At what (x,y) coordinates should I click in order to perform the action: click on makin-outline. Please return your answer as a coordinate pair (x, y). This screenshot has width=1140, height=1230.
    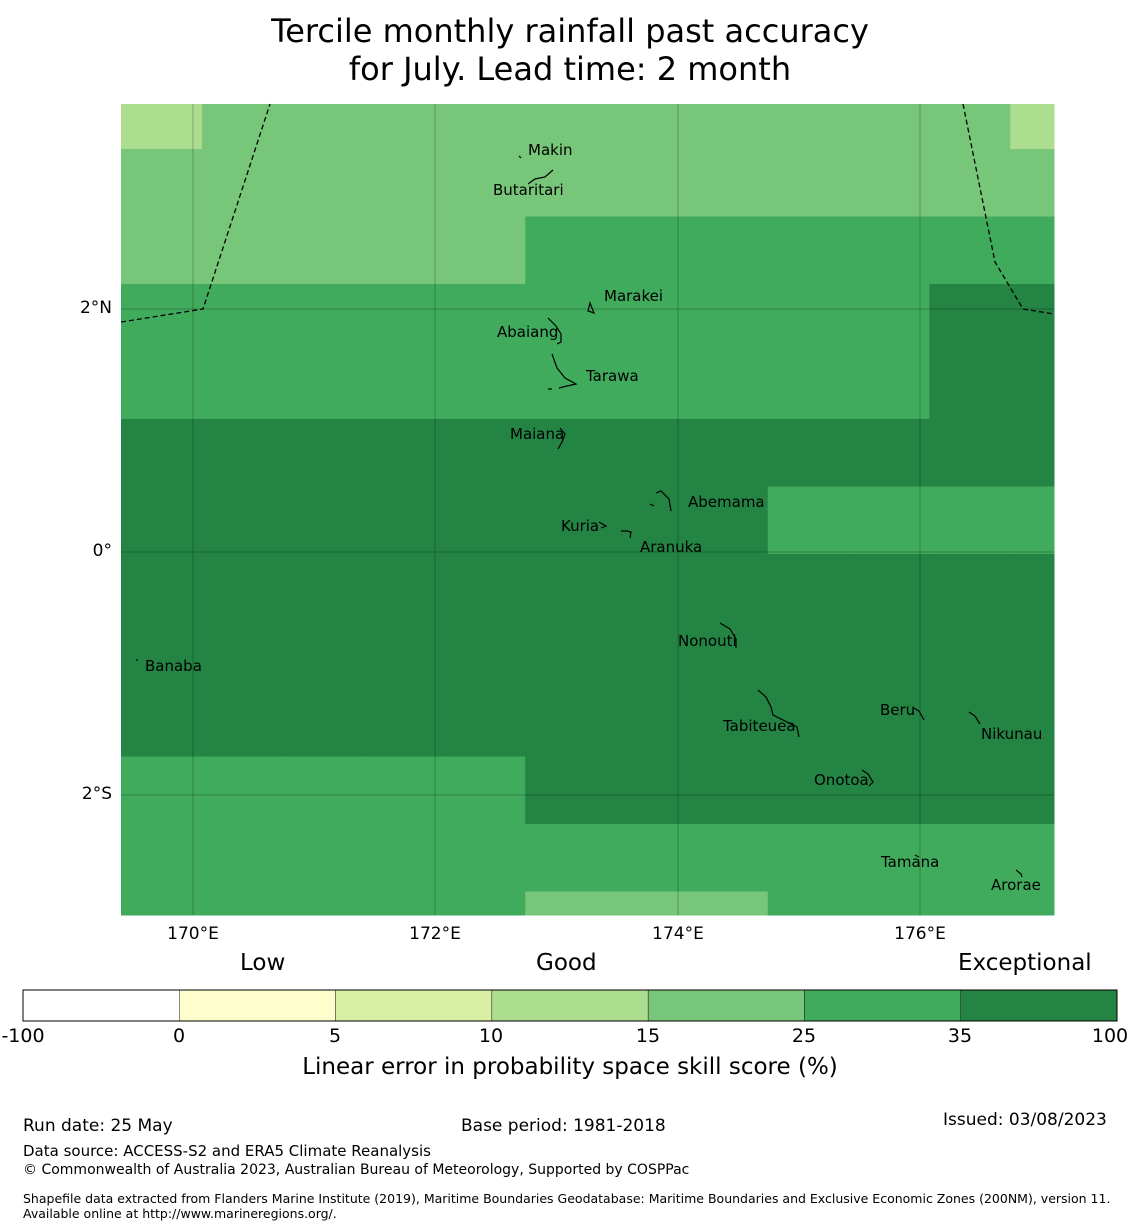
    Looking at the image, I should click on (520, 157).